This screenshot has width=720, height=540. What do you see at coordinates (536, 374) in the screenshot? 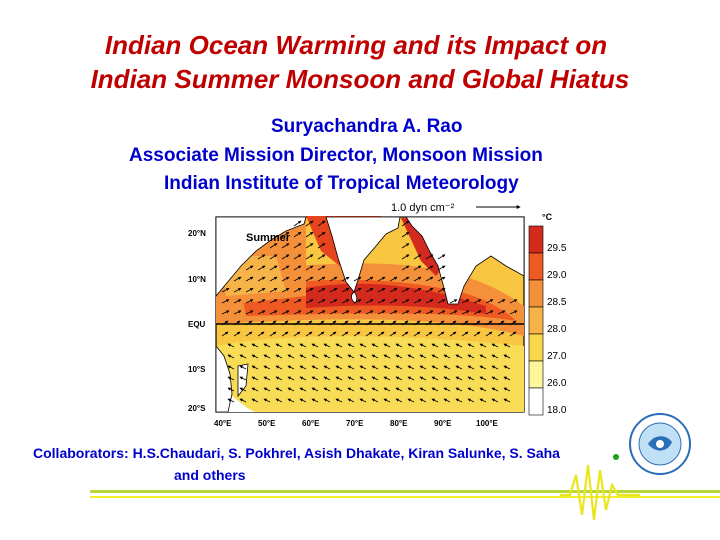
I see `colorbar-swatch` at bounding box center [536, 374].